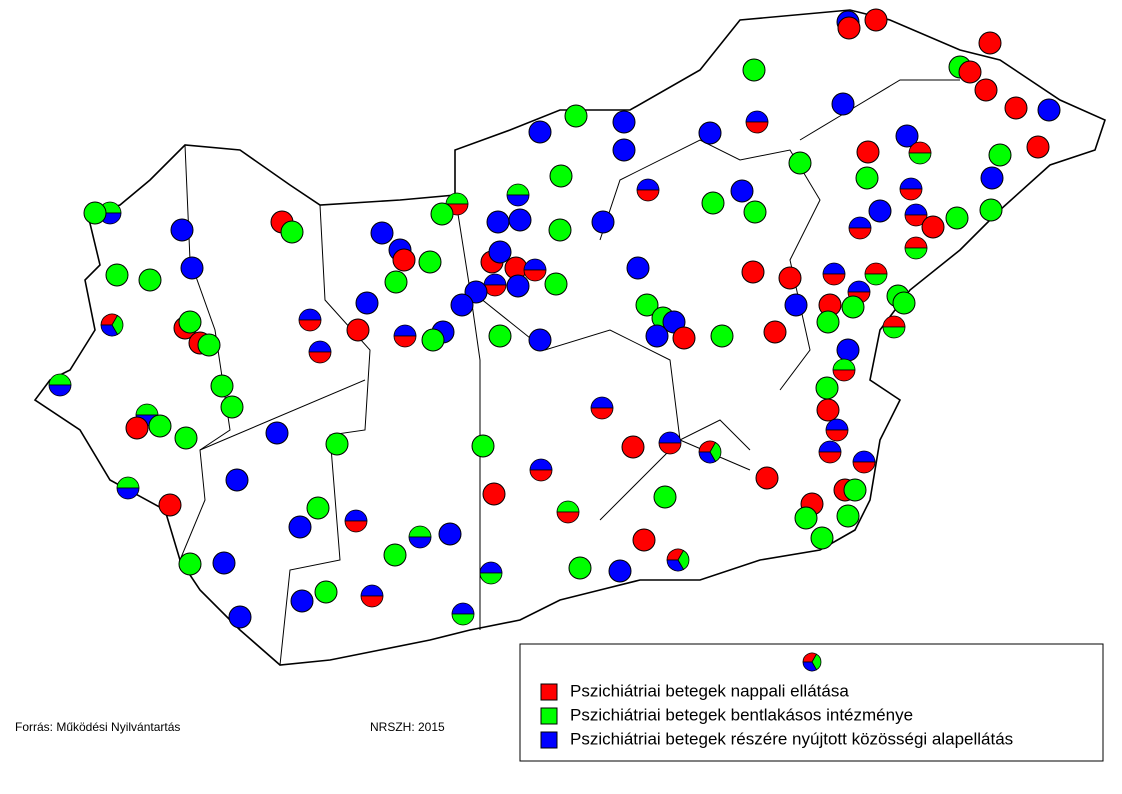  I want to click on credit-text: NRSZH: 2015, so click(407, 727).